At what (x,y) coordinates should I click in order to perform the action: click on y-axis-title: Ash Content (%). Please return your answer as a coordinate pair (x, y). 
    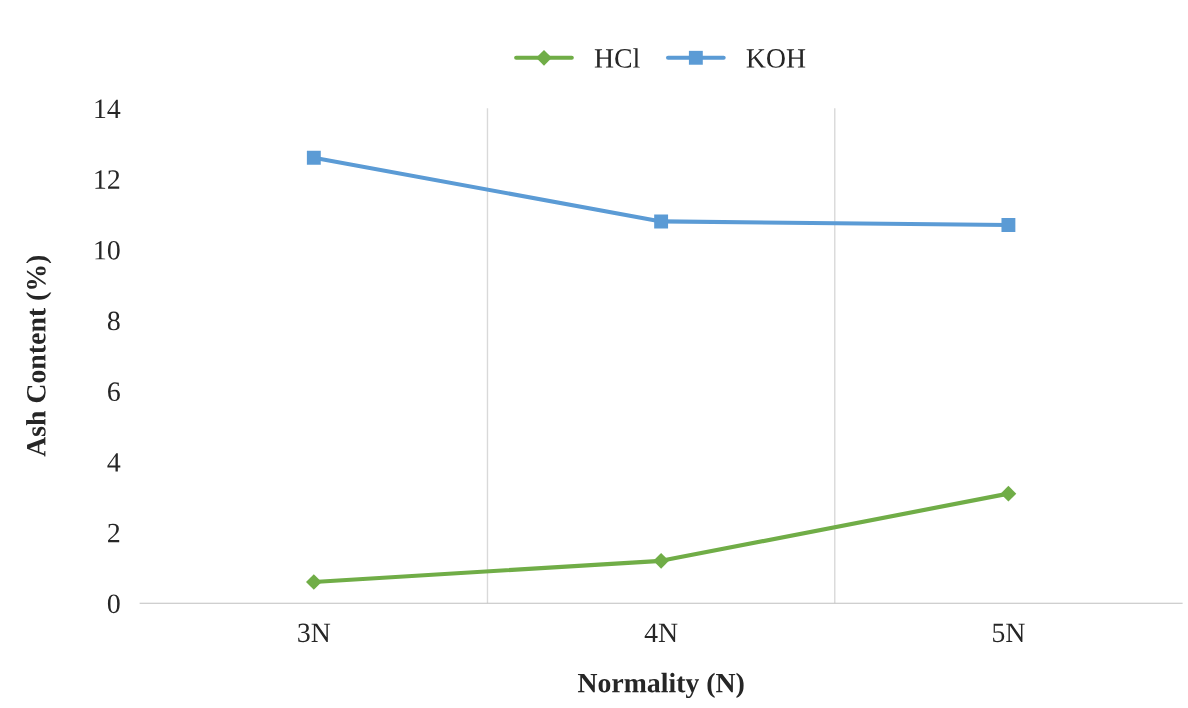
    Looking at the image, I should click on (39, 356).